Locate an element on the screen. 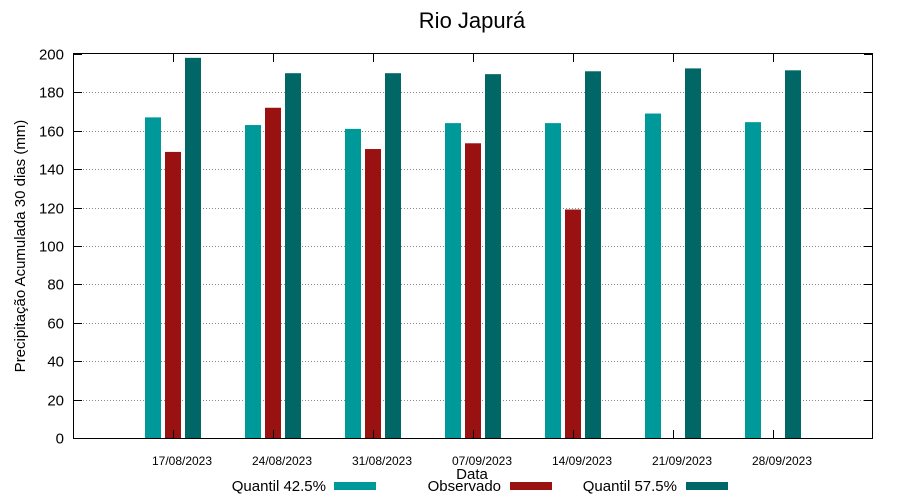  x-tick-label: 24/08/2023 is located at coordinates (282, 461).